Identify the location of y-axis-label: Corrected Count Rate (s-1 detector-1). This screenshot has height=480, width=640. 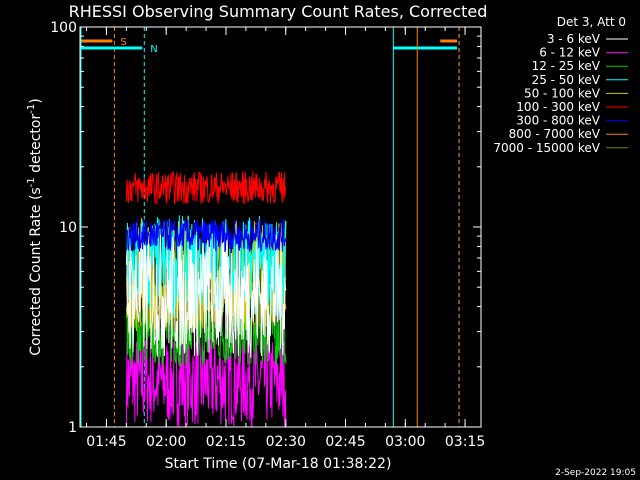
(35, 226).